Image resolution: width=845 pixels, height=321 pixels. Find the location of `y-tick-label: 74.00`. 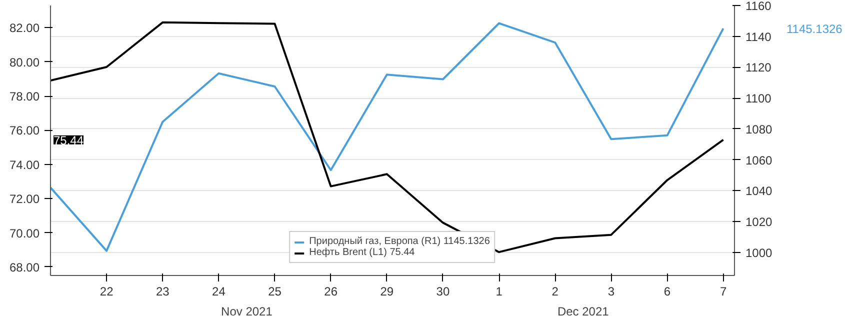

y-tick-label: 74.00 is located at coordinates (24, 165).